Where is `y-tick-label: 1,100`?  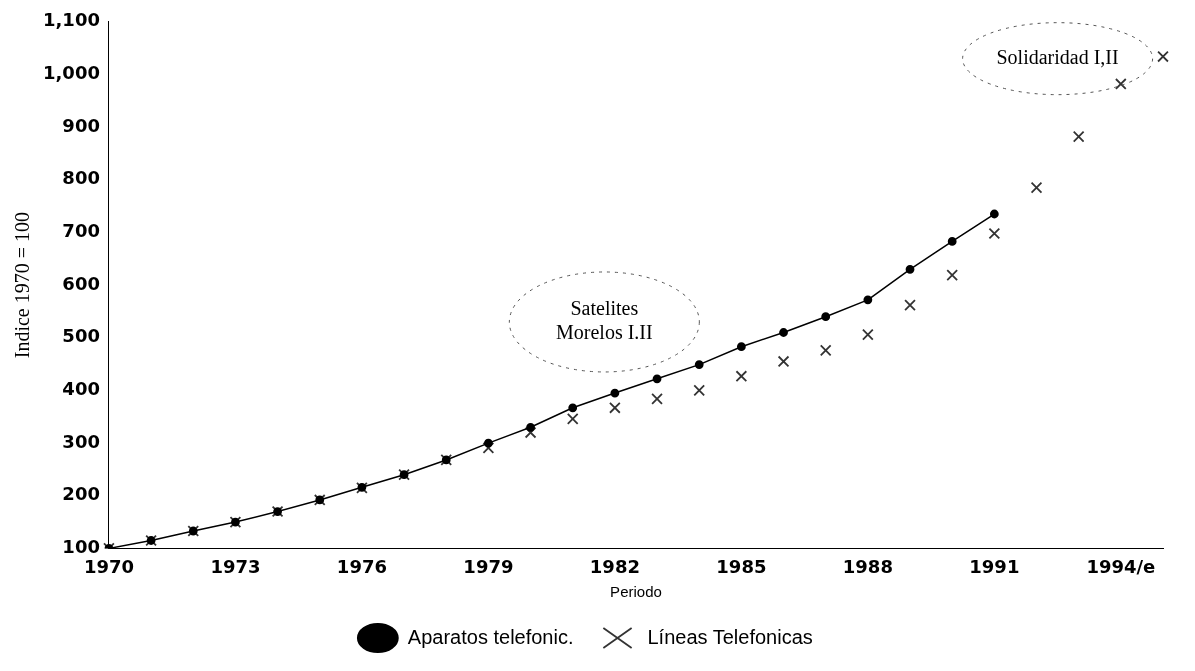
y-tick-label: 1,100 is located at coordinates (71, 20).